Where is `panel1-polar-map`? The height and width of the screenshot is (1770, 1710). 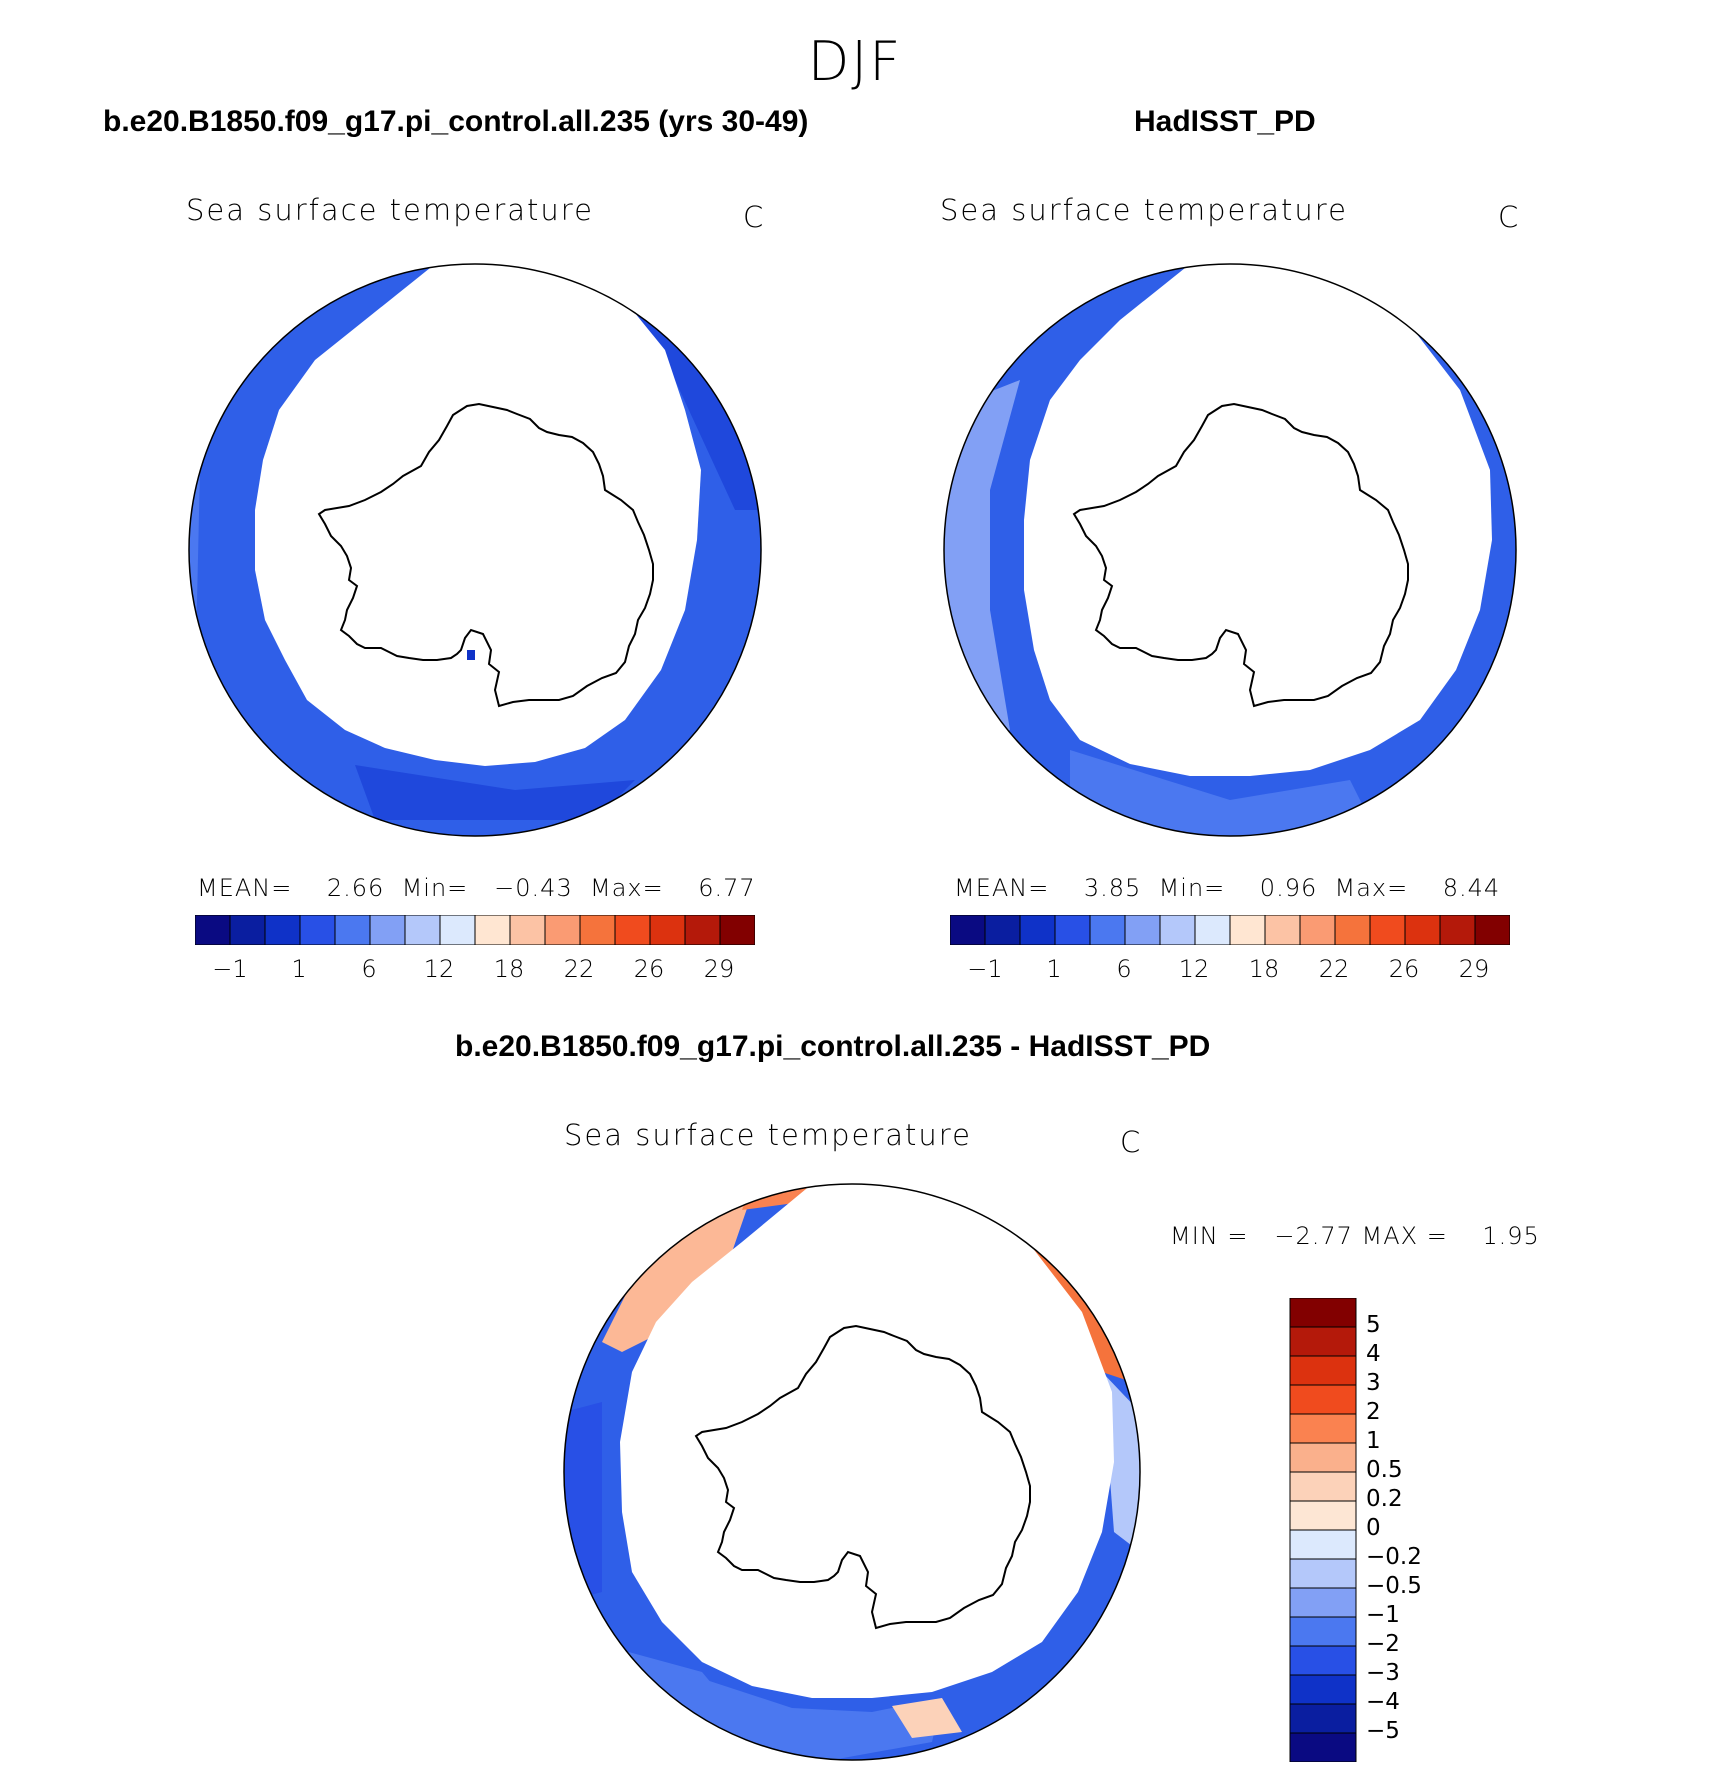
panel1-polar-map is located at coordinates (475, 550).